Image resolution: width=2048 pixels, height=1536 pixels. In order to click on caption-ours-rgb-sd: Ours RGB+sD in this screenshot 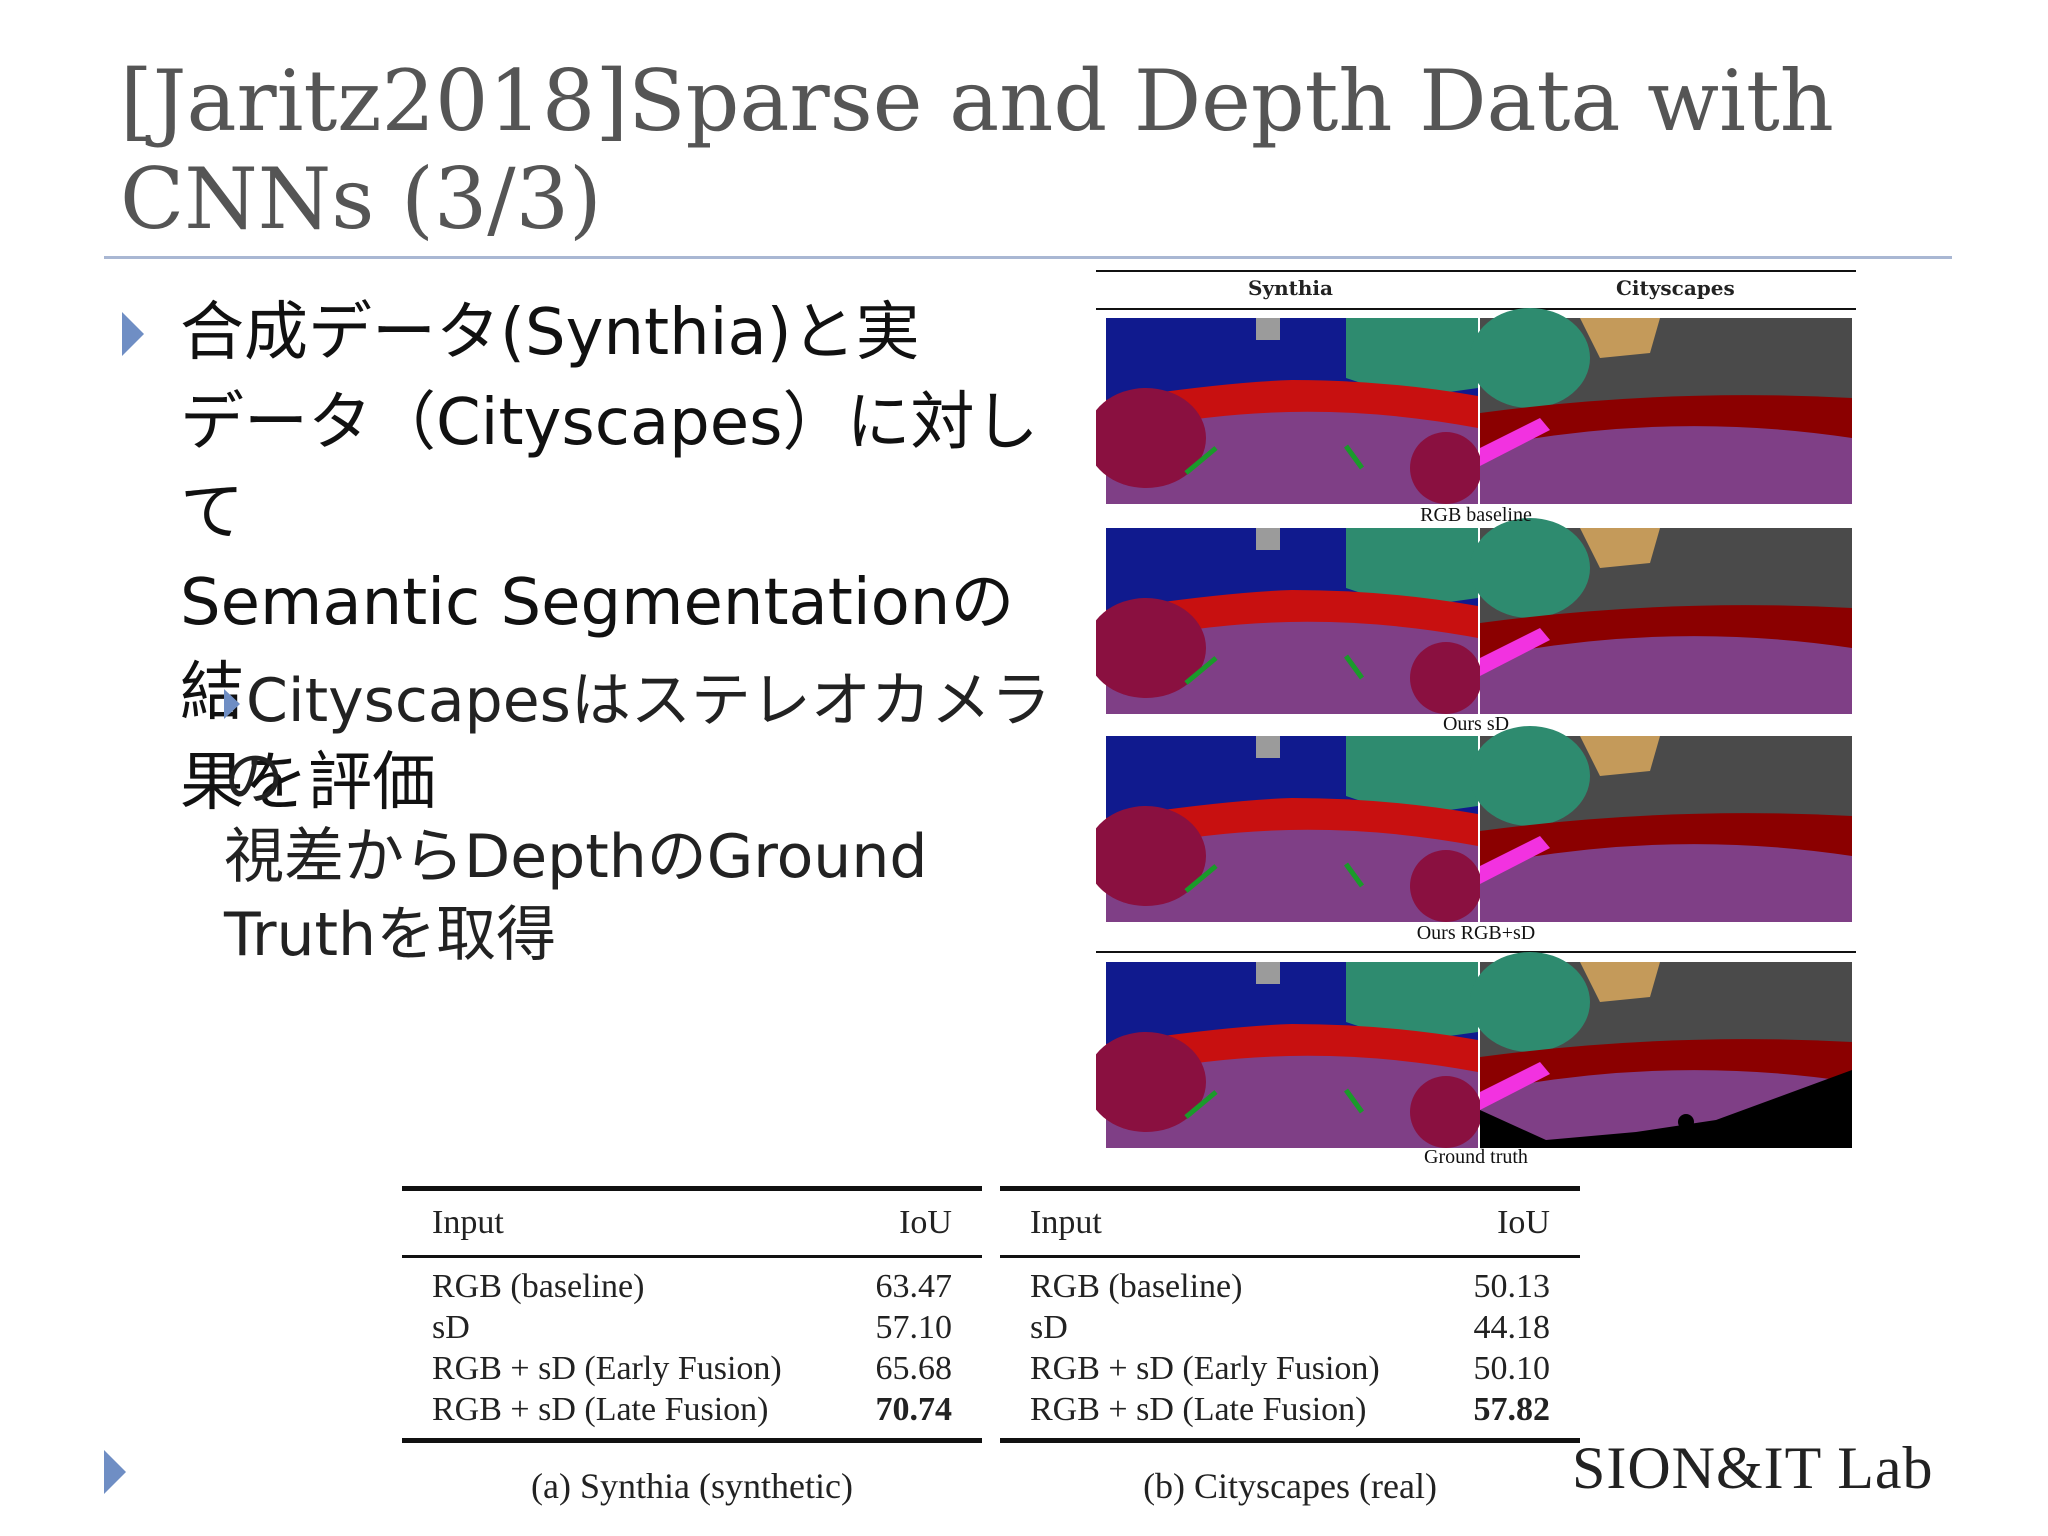, I will do `click(1476, 933)`.